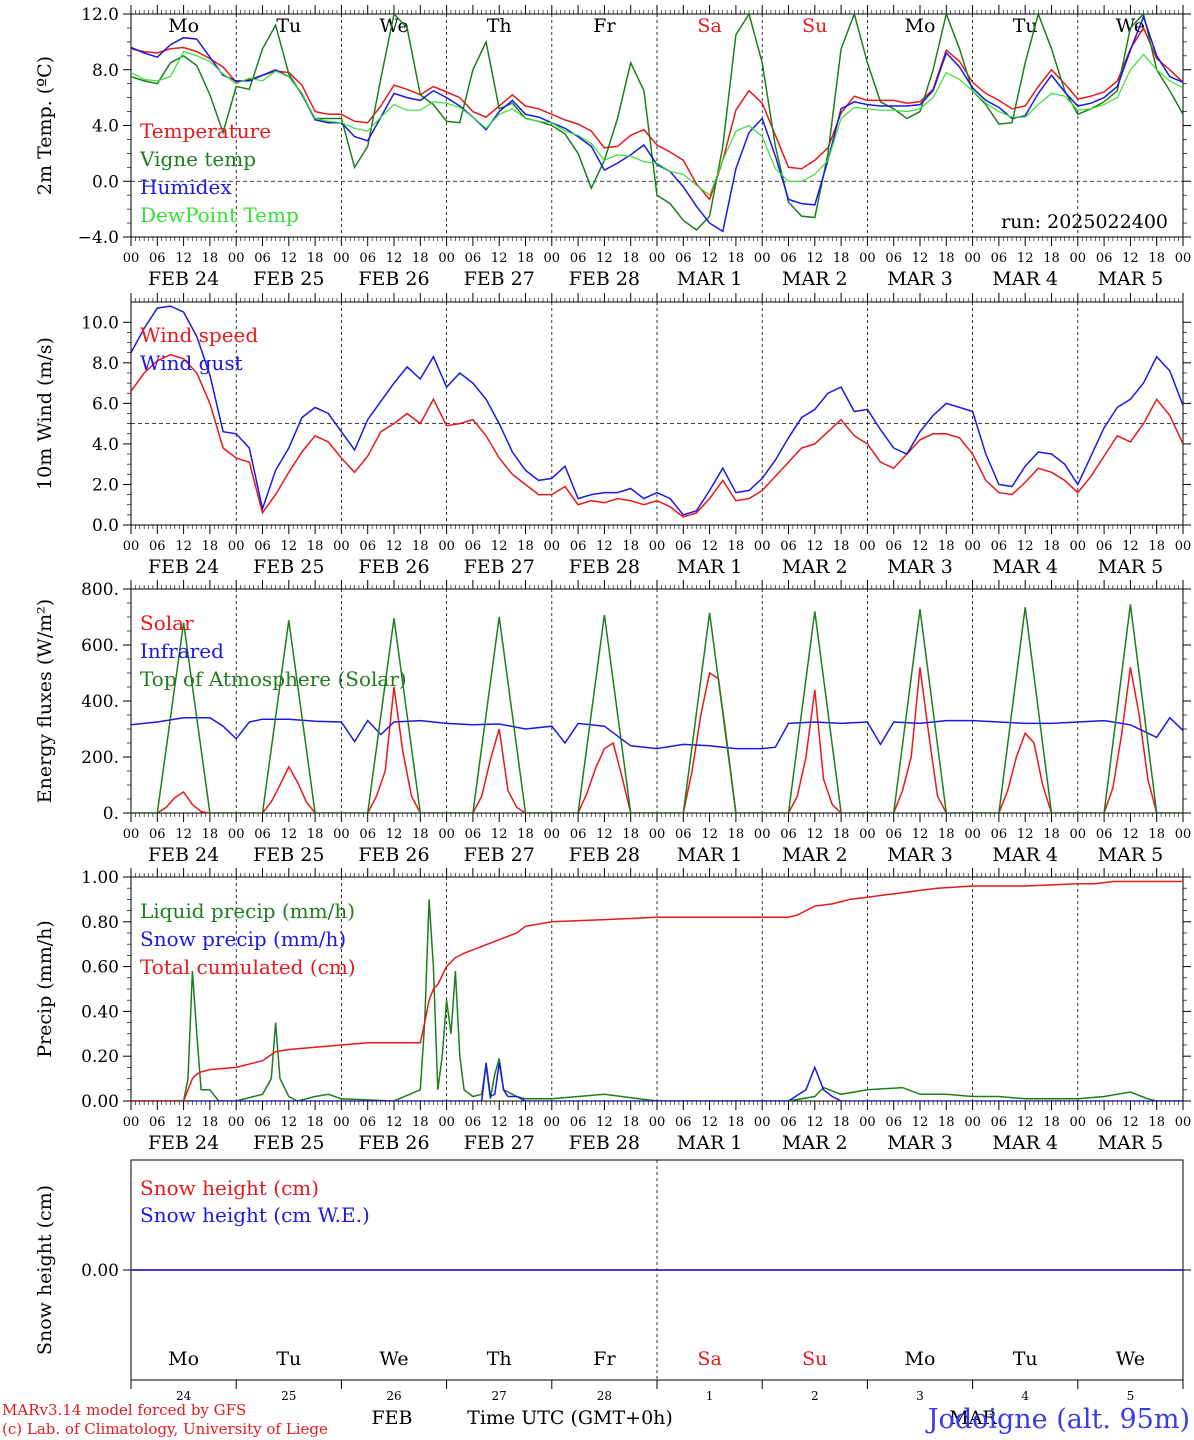 The width and height of the screenshot is (1194, 1440). Describe the element at coordinates (100, 702) in the screenshot. I see `y-tick-label: 400.` at that location.